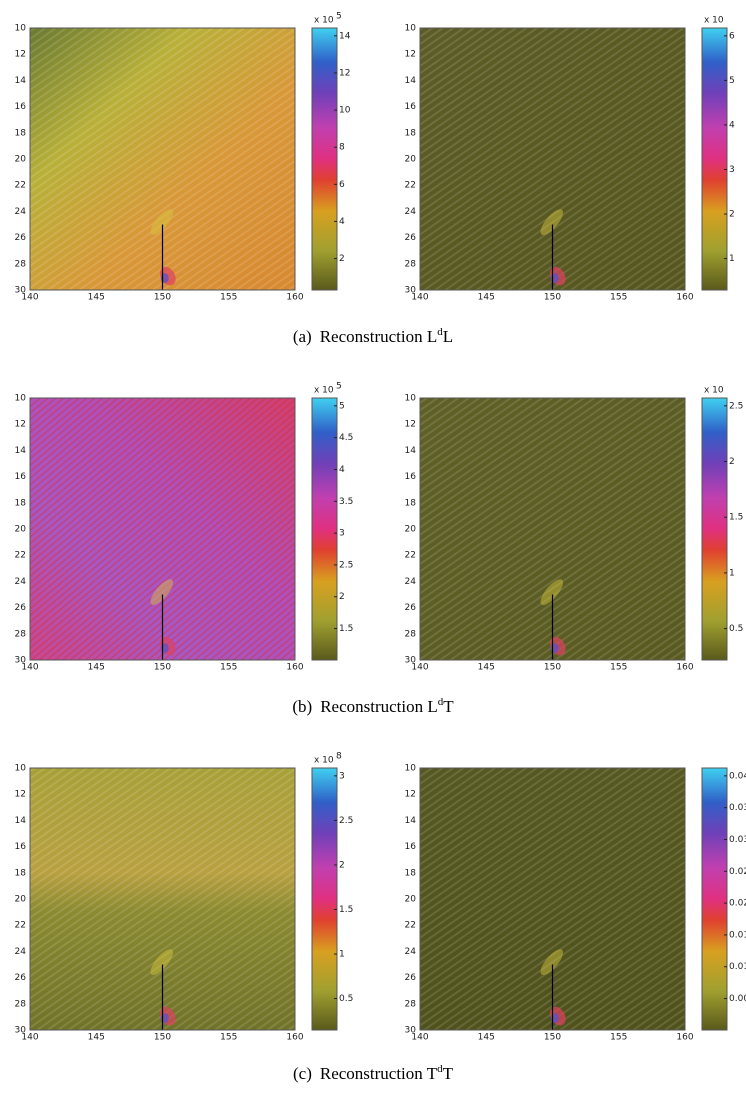 The image size is (746, 1094). What do you see at coordinates (344, 73) in the screenshot?
I see `colorbar-tick-label: 12` at bounding box center [344, 73].